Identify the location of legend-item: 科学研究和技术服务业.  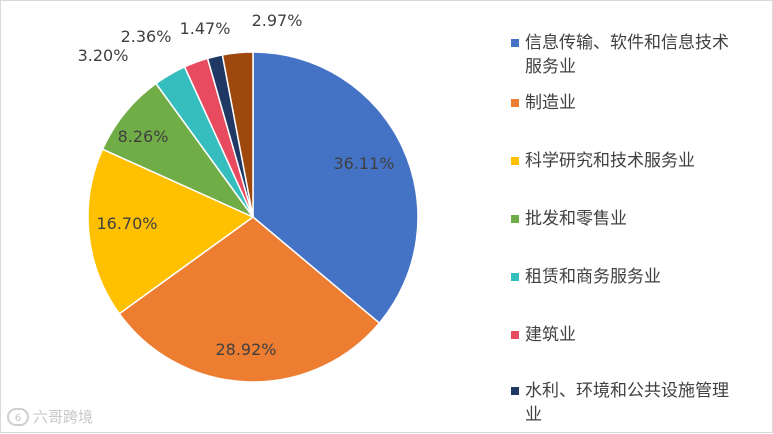
(640, 161).